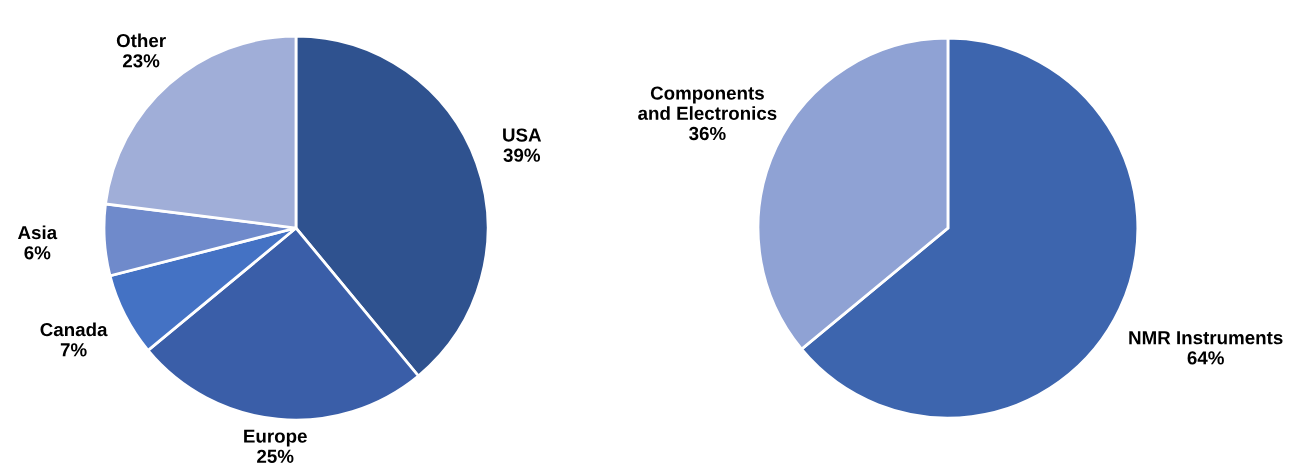 The height and width of the screenshot is (466, 1303). I want to click on slice-label: Components and Electronics, so click(707, 103).